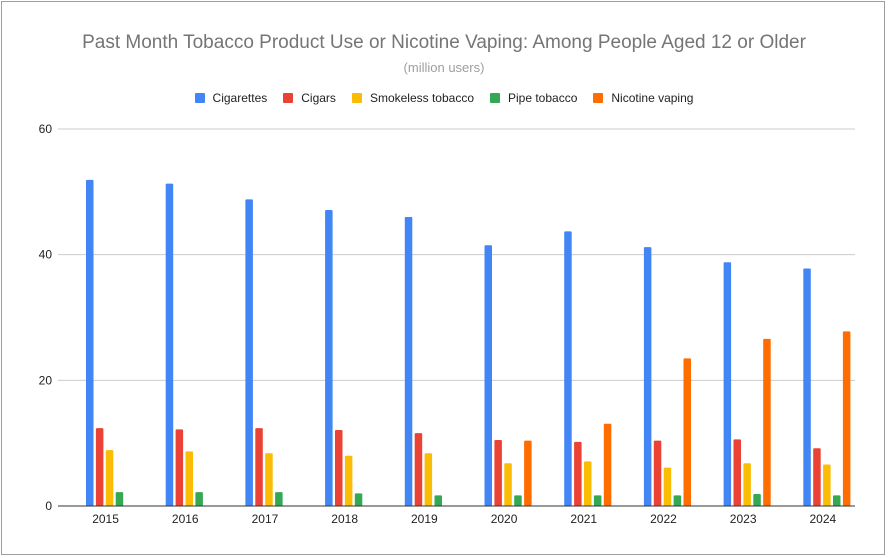 The width and height of the screenshot is (888, 558). What do you see at coordinates (329, 358) in the screenshot?
I see `bar-cigarettes-2018` at bounding box center [329, 358].